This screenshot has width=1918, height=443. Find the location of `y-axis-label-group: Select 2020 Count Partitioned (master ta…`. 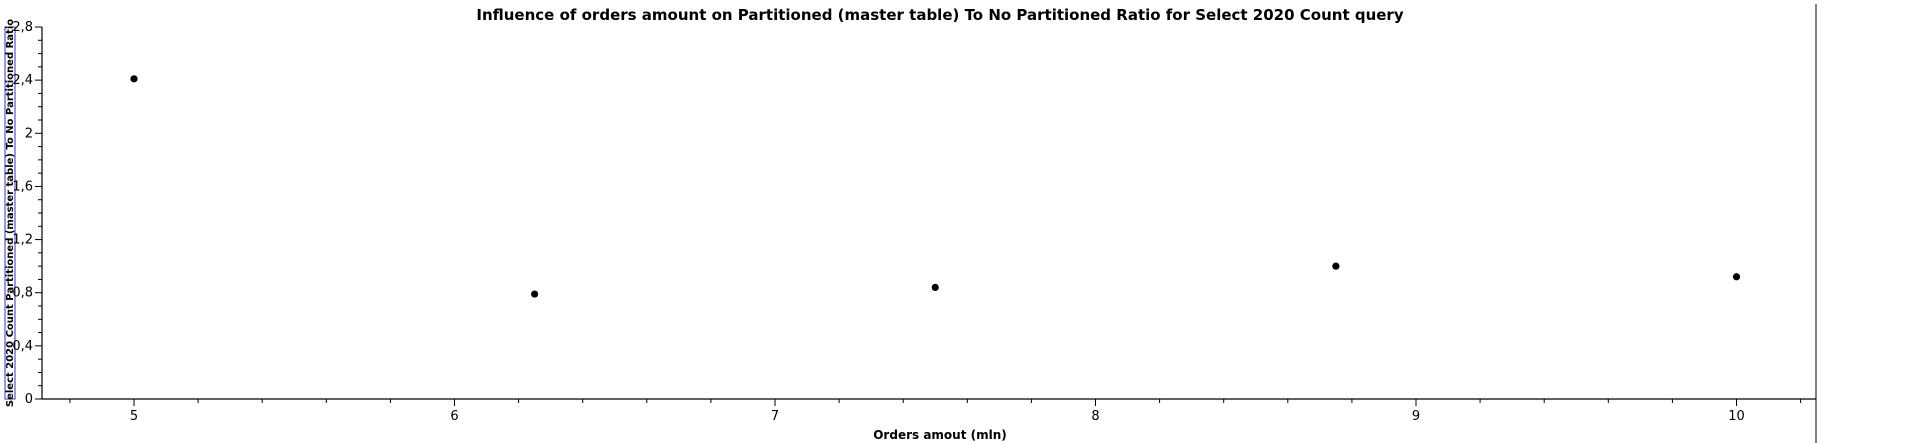

y-axis-label-group: Select 2020 Count Partitioned (master ta… is located at coordinates (10, 213).